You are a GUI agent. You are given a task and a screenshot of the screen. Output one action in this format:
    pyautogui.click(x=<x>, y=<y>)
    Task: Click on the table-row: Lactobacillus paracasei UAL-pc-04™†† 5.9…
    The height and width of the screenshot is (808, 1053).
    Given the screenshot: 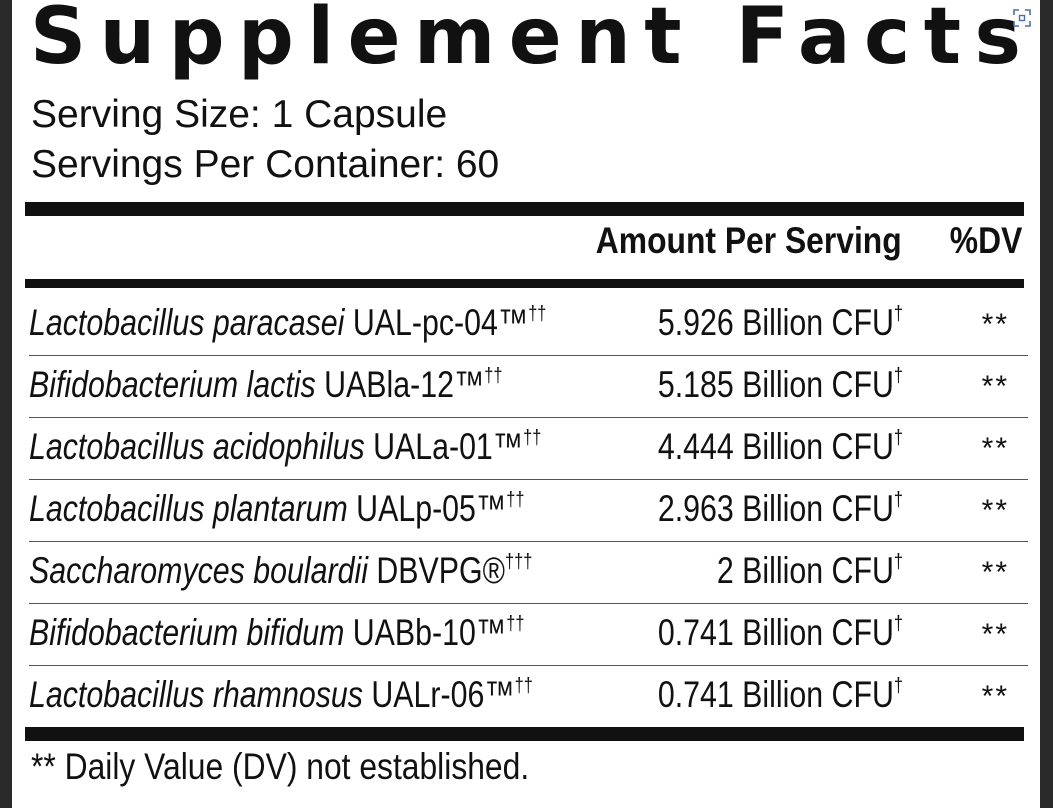 What is the action you would take?
    pyautogui.click(x=528, y=325)
    